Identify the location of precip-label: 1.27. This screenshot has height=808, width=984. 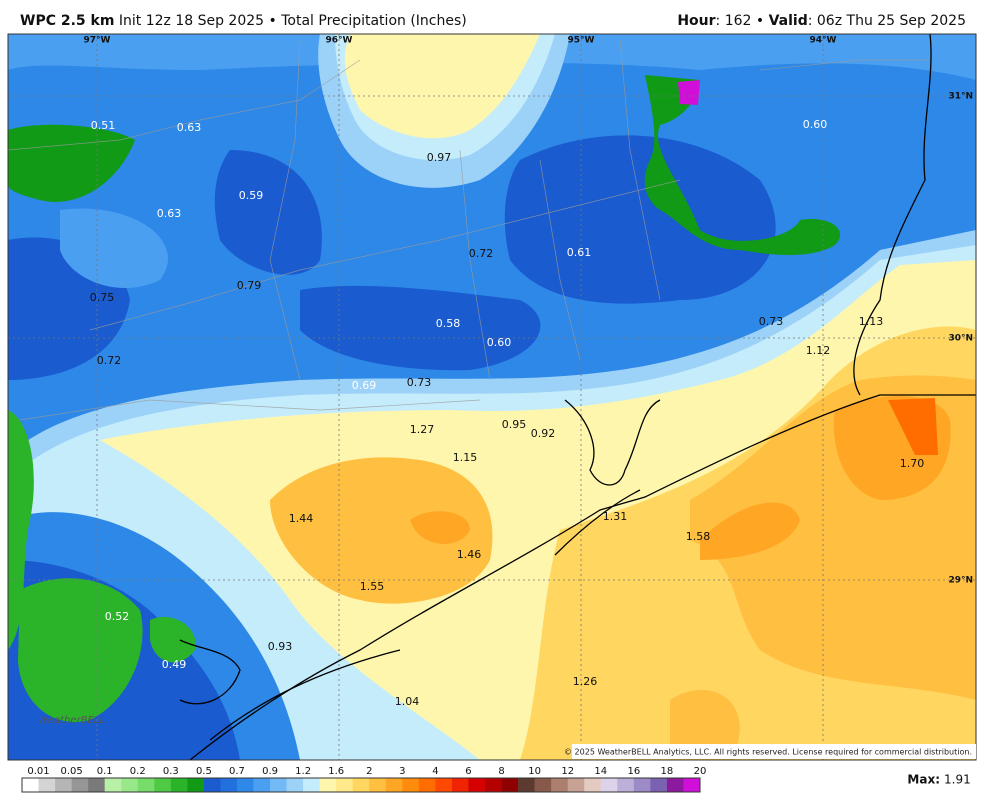
(422, 429).